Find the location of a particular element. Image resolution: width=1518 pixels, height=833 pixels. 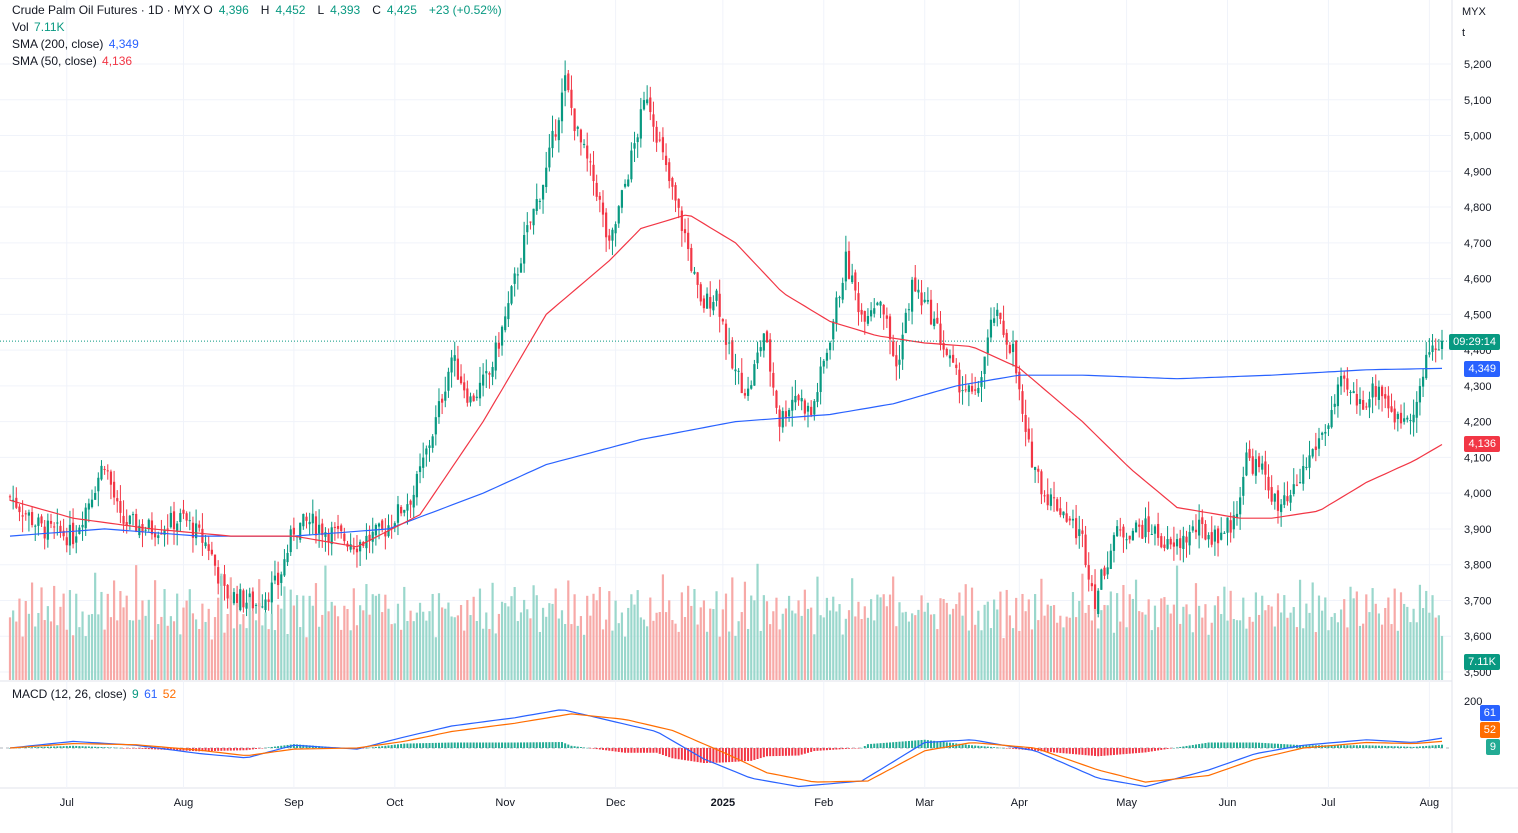

symbol-title: Crude Palm Oil Futures · 1D · MYX is located at coordinates (106, 10).